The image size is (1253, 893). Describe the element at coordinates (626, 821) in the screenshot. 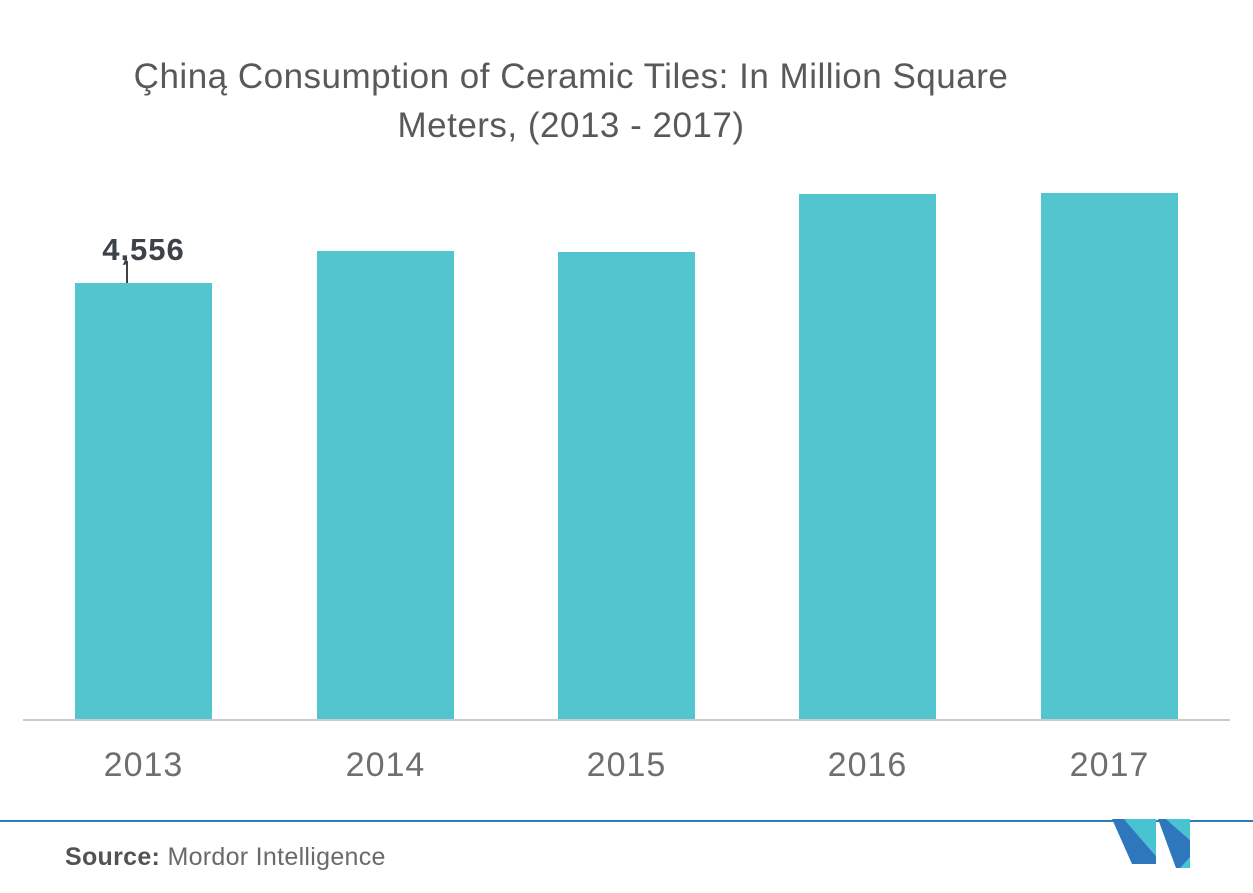

I see `footer-divider-line` at that location.